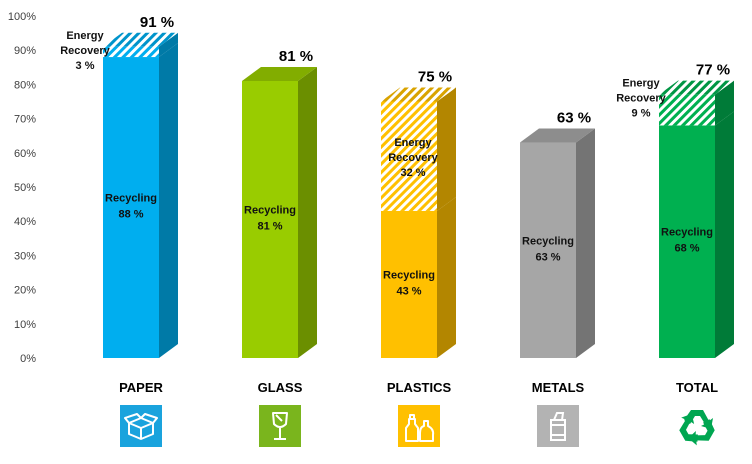 This screenshot has width=752, height=464. I want to click on y-tick-label: 10%, so click(25, 325).